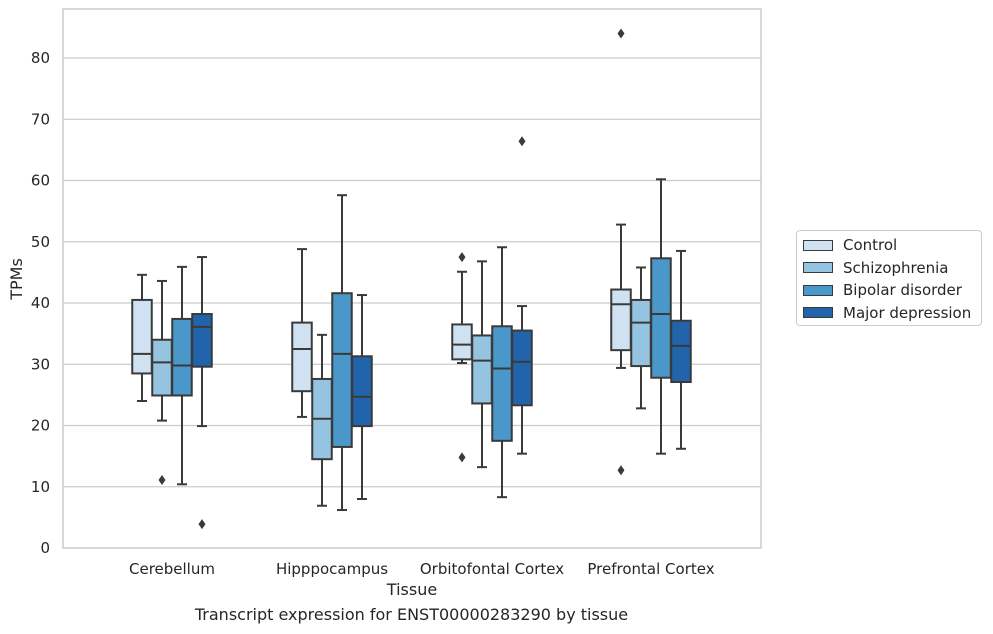 The image size is (993, 634). Describe the element at coordinates (45, 548) in the screenshot. I see `y-tick-label: 0` at that location.